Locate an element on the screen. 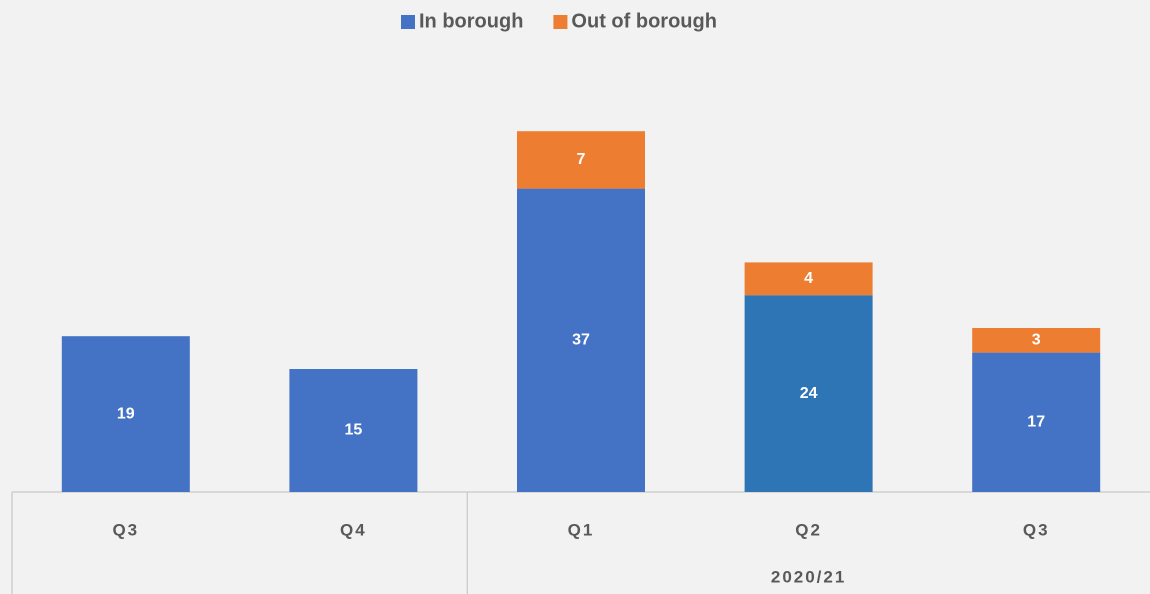 This screenshot has height=594, width=1150. data-label: 4 is located at coordinates (808, 278).